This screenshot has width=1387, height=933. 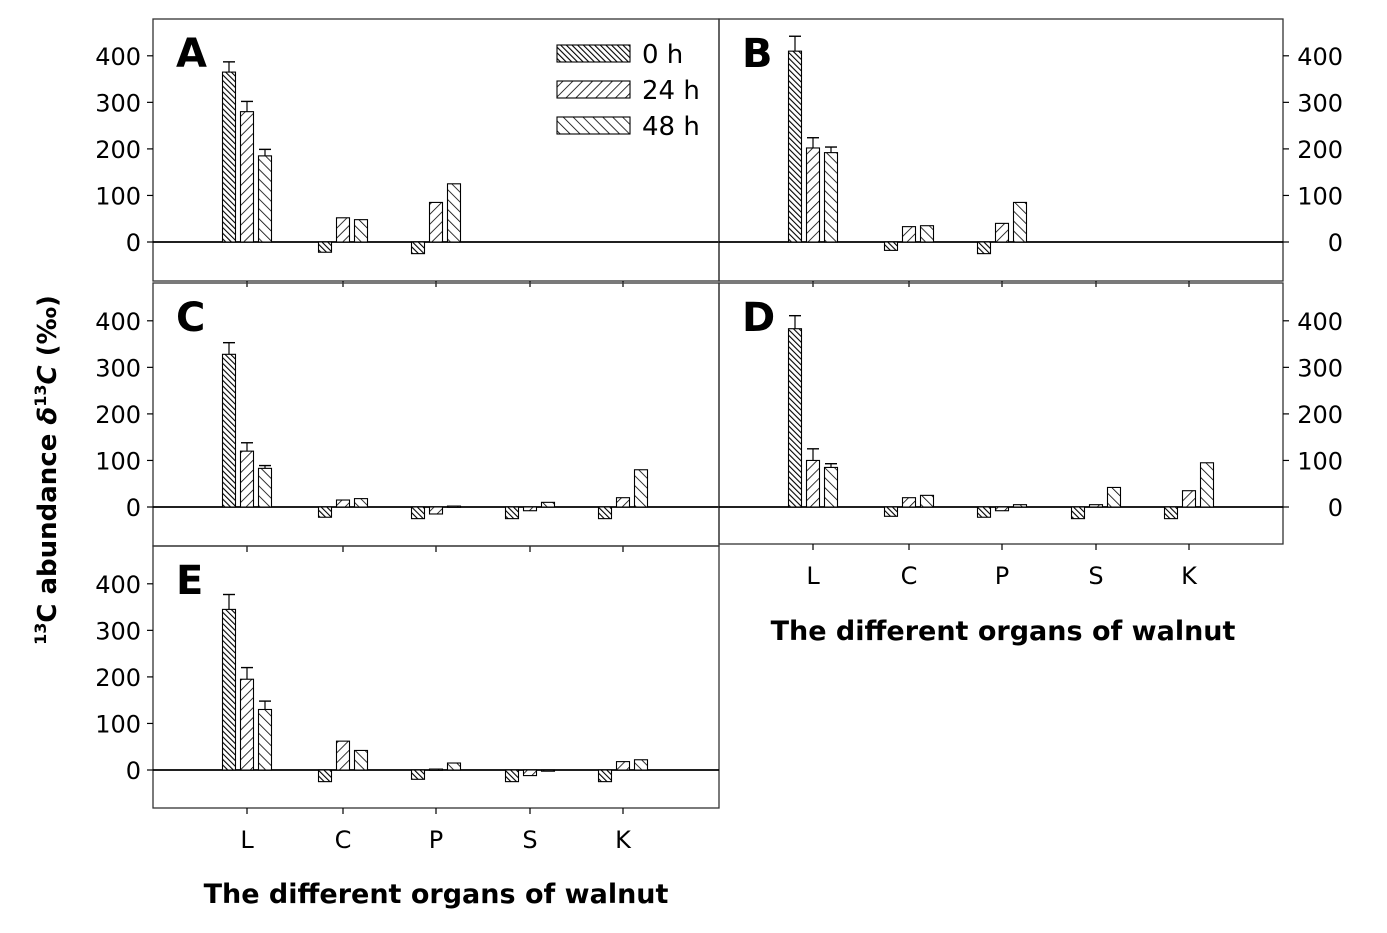 What do you see at coordinates (512, 776) in the screenshot?
I see `bar-e-s-s0` at bounding box center [512, 776].